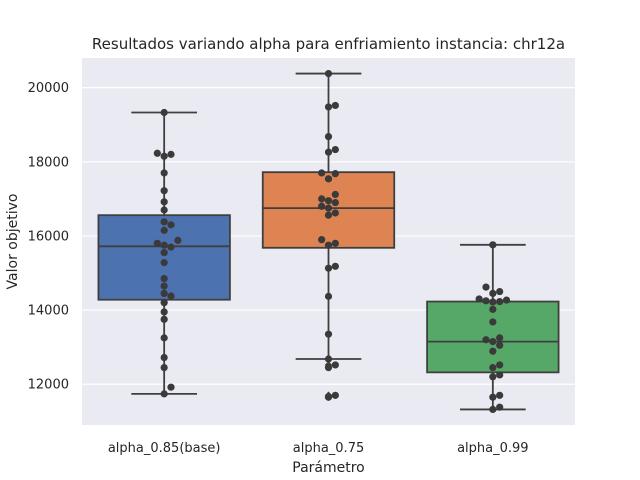 This screenshot has height=480, width=640. What do you see at coordinates (164, 448) in the screenshot?
I see `x-tick-0: alpha_0.85(base)` at bounding box center [164, 448].